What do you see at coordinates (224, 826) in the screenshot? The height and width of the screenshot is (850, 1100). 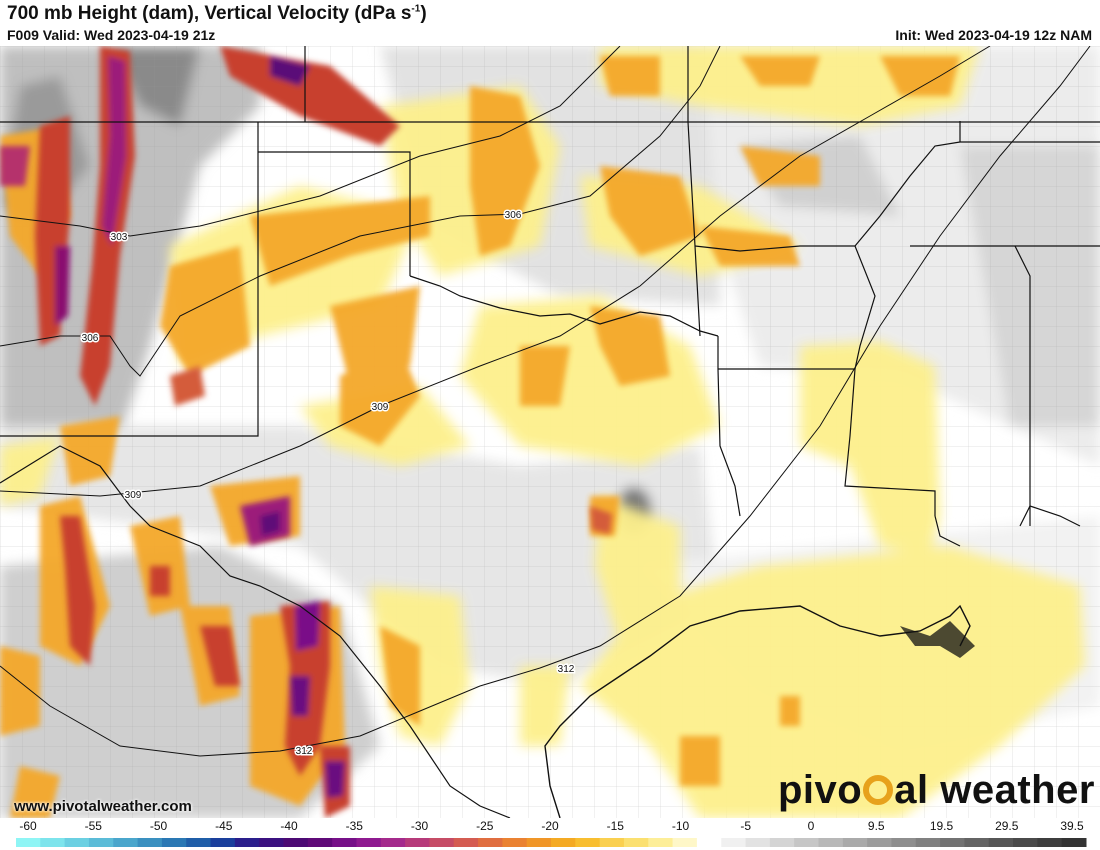 I see `legend-tick-label: -45` at bounding box center [224, 826].